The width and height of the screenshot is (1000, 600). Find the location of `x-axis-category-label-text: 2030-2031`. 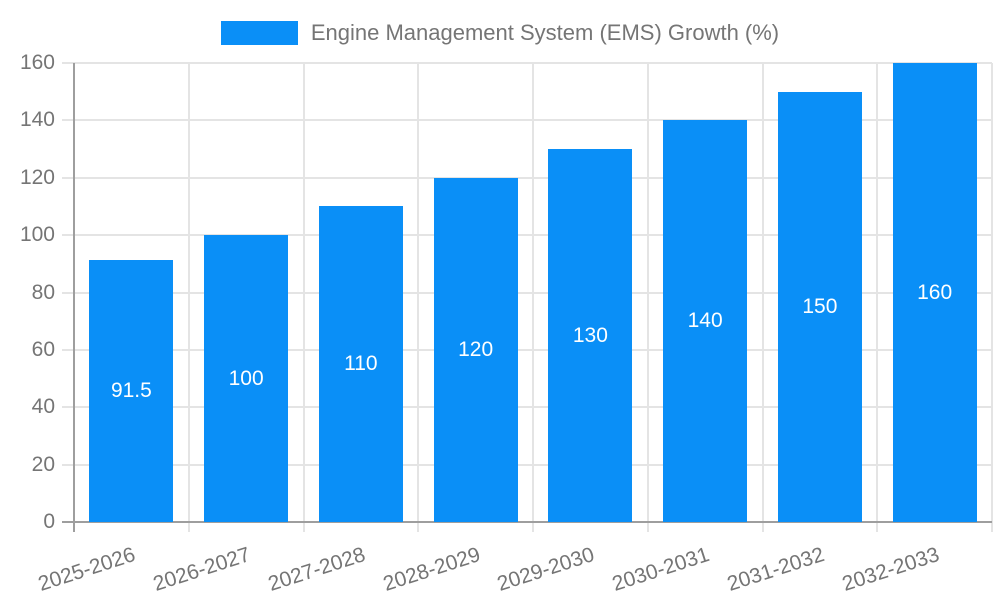

x-axis-category-label-text: 2030-2031 is located at coordinates (661, 569).